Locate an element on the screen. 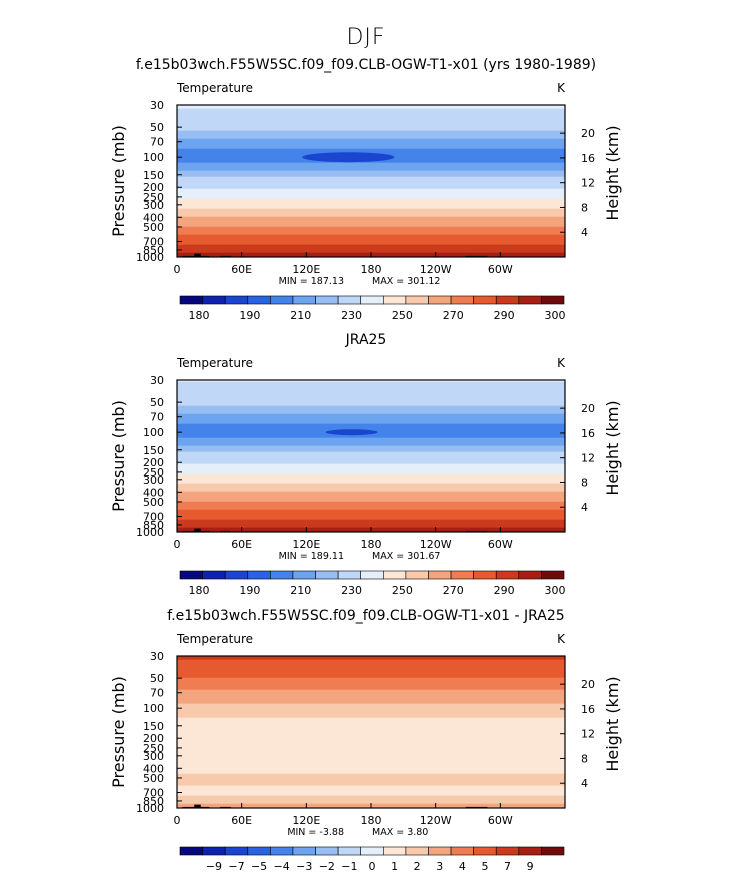  y-tick-label: 50 is located at coordinates (157, 678).